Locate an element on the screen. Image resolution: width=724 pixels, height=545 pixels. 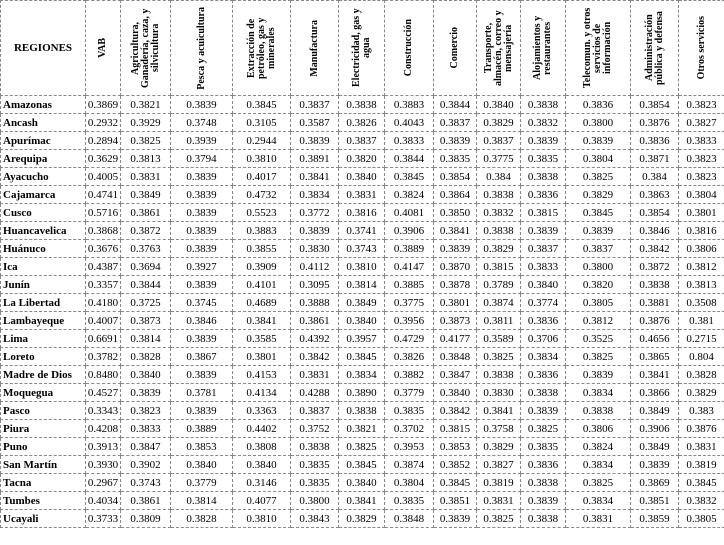
value-cell: 0.3890 is located at coordinates (361, 392).